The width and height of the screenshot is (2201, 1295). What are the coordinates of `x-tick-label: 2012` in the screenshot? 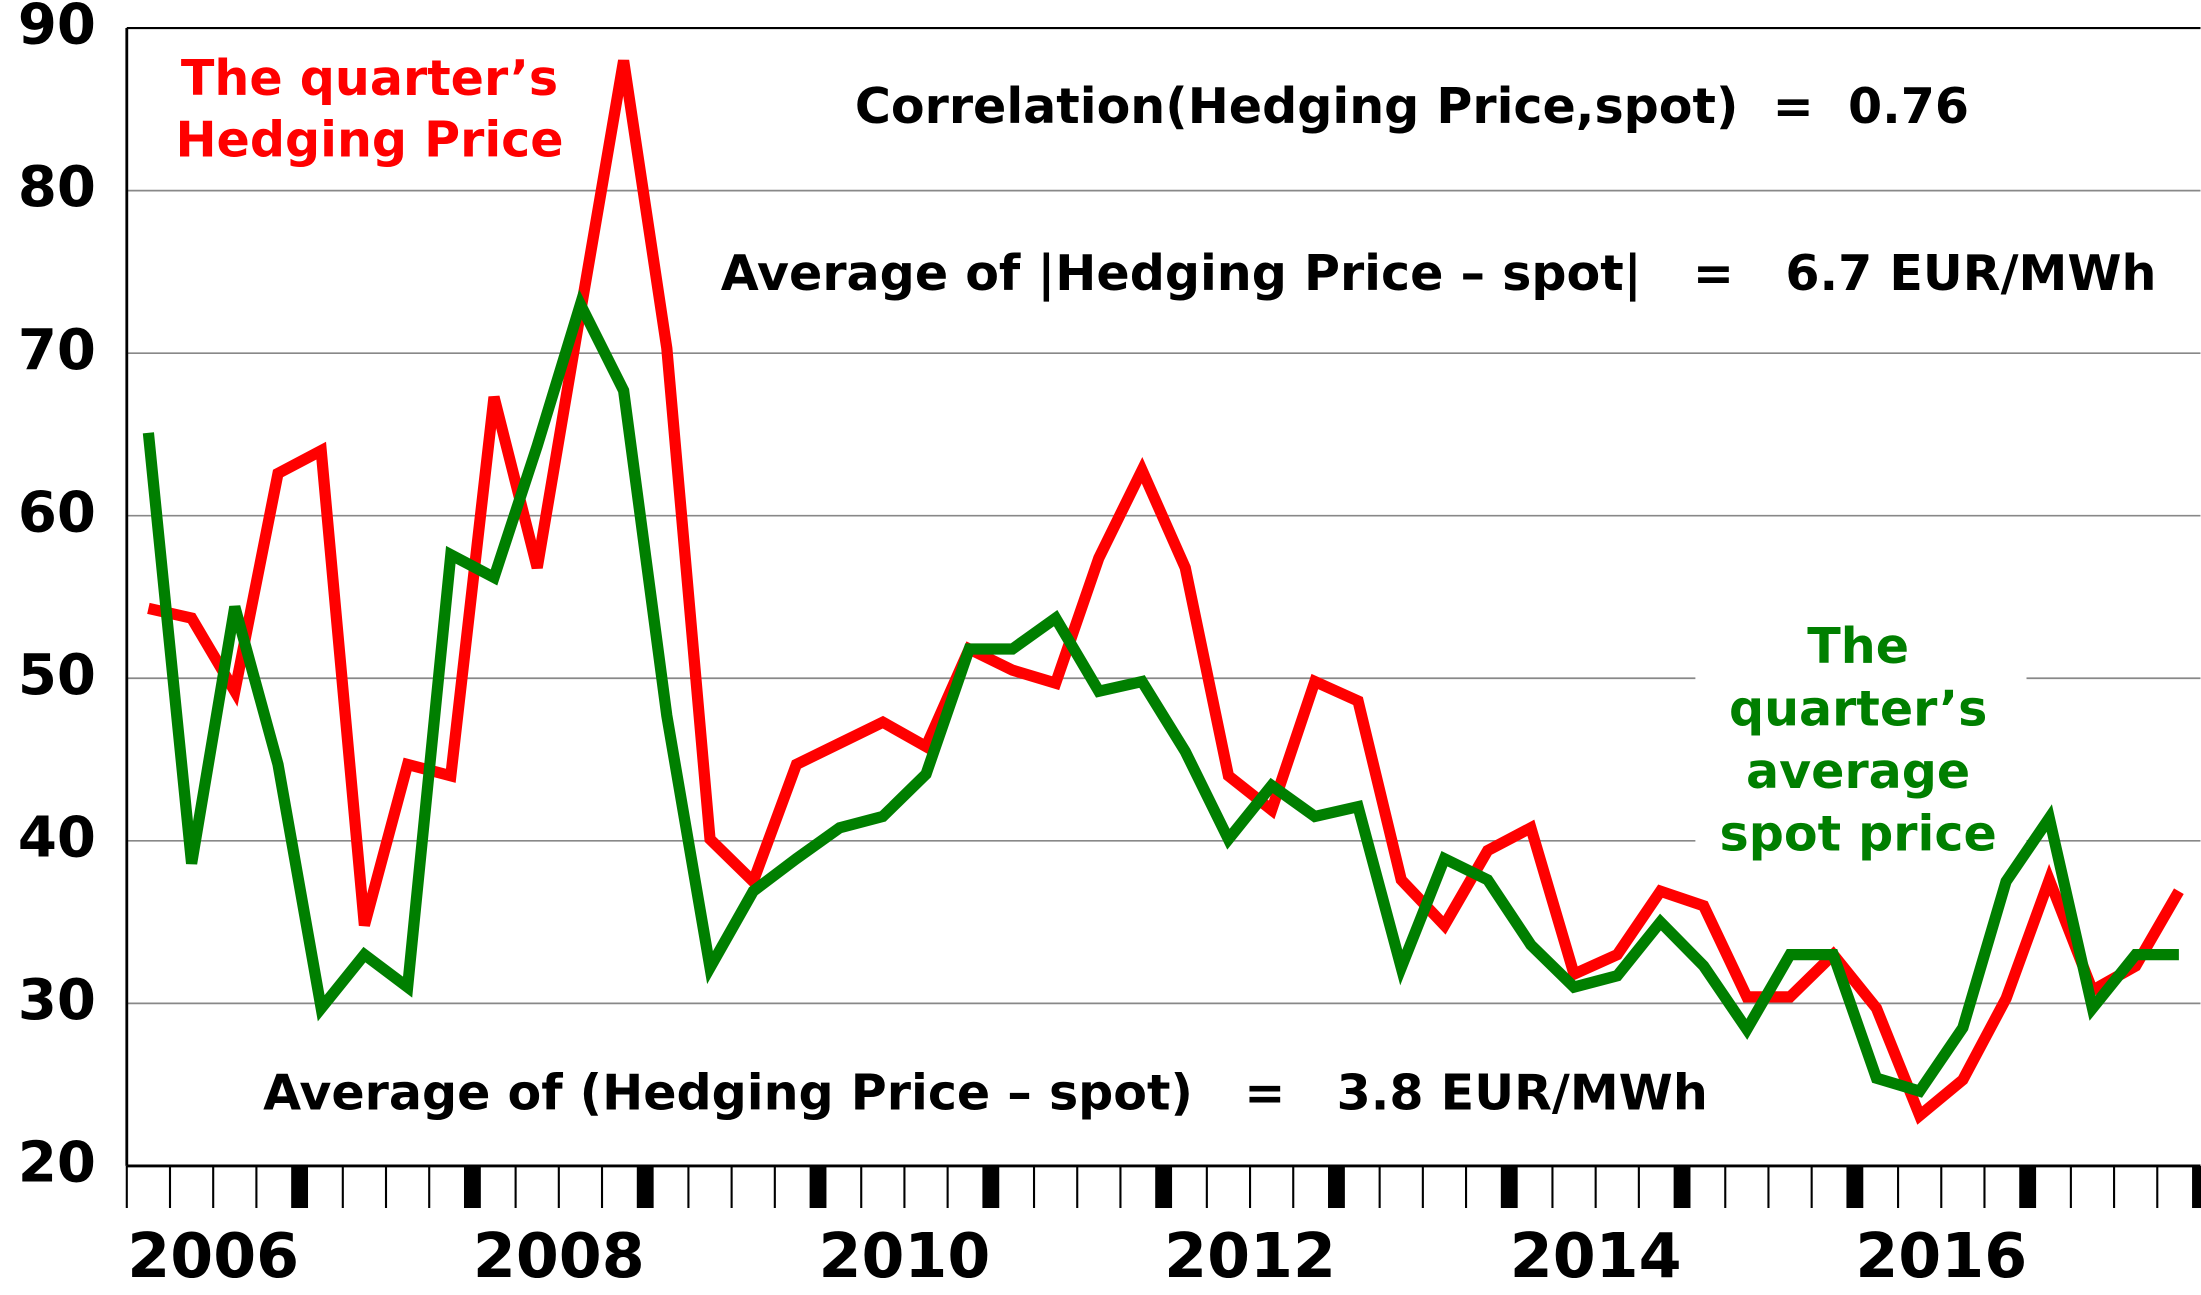 It's located at (1250, 1256).